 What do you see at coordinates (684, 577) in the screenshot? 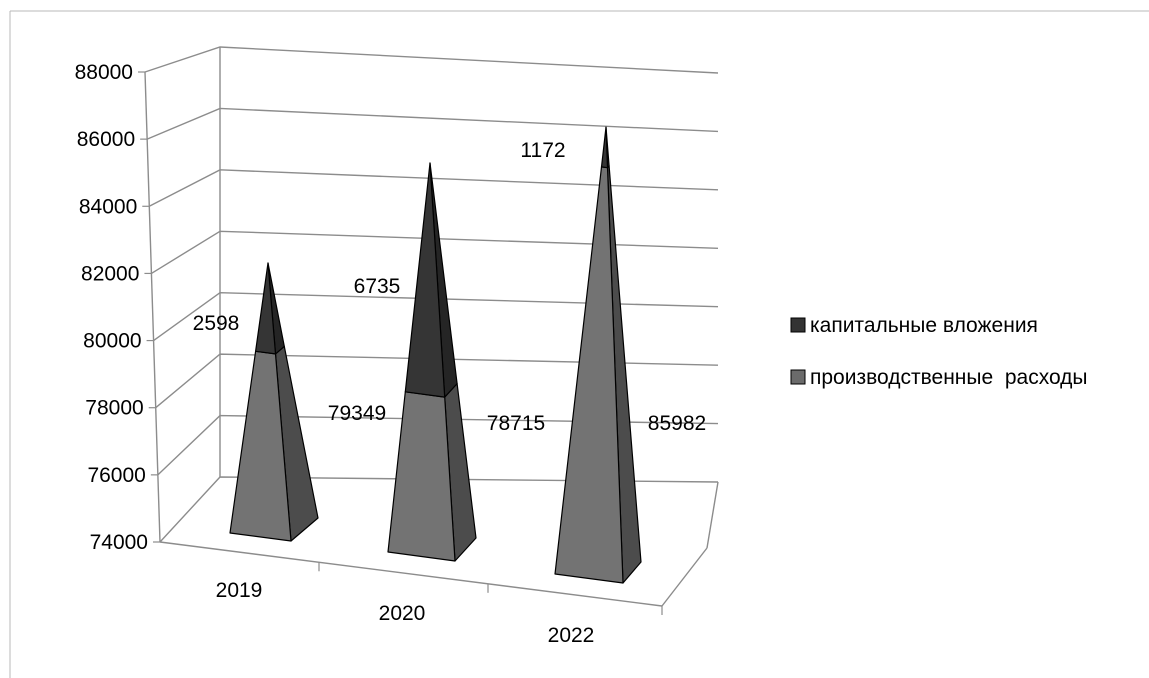
I see `floor-right-edge` at bounding box center [684, 577].